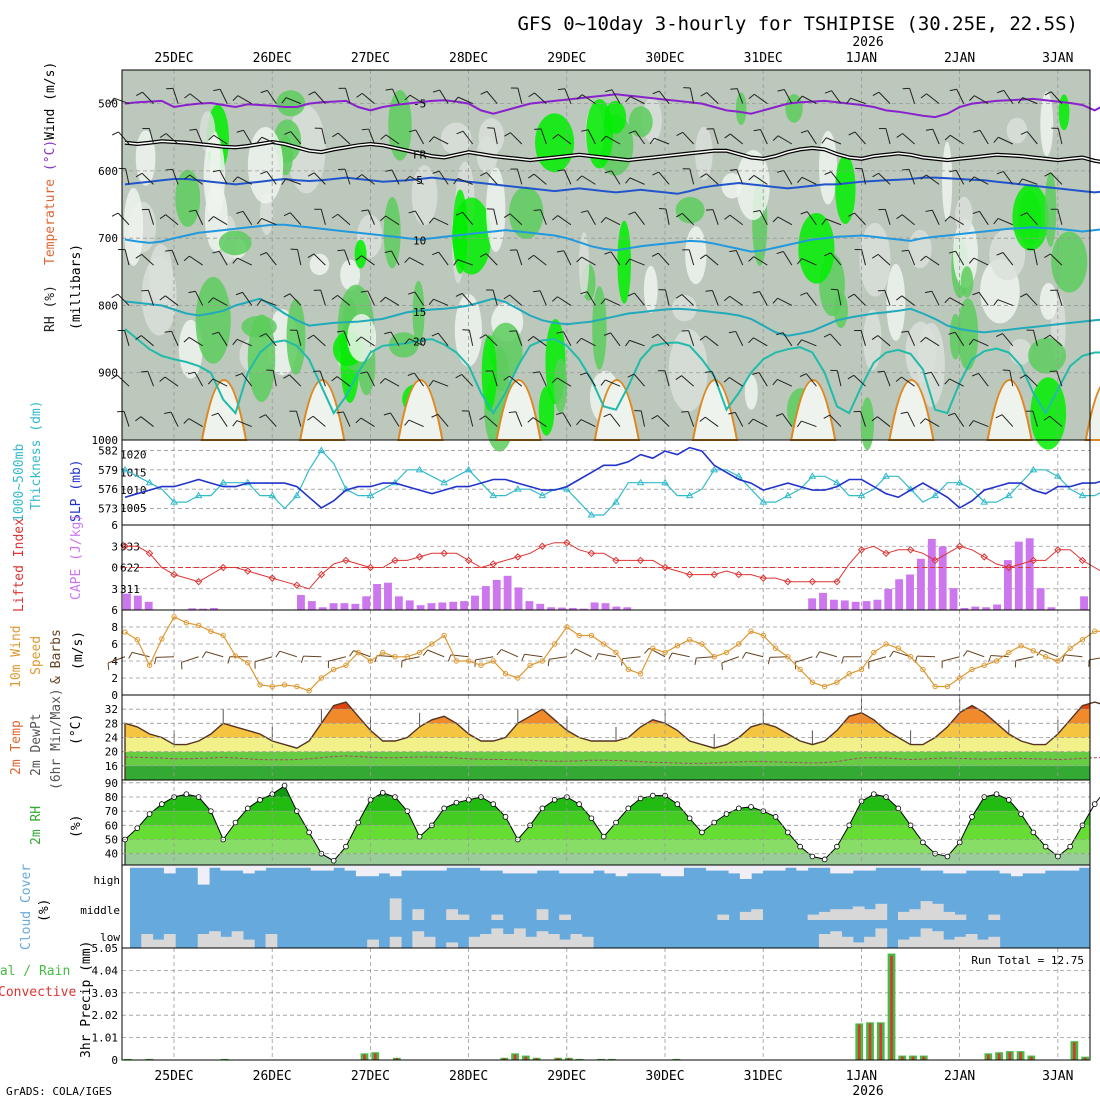 This screenshot has width=1100, height=1100. I want to click on temperature-band, so click(607, 772).